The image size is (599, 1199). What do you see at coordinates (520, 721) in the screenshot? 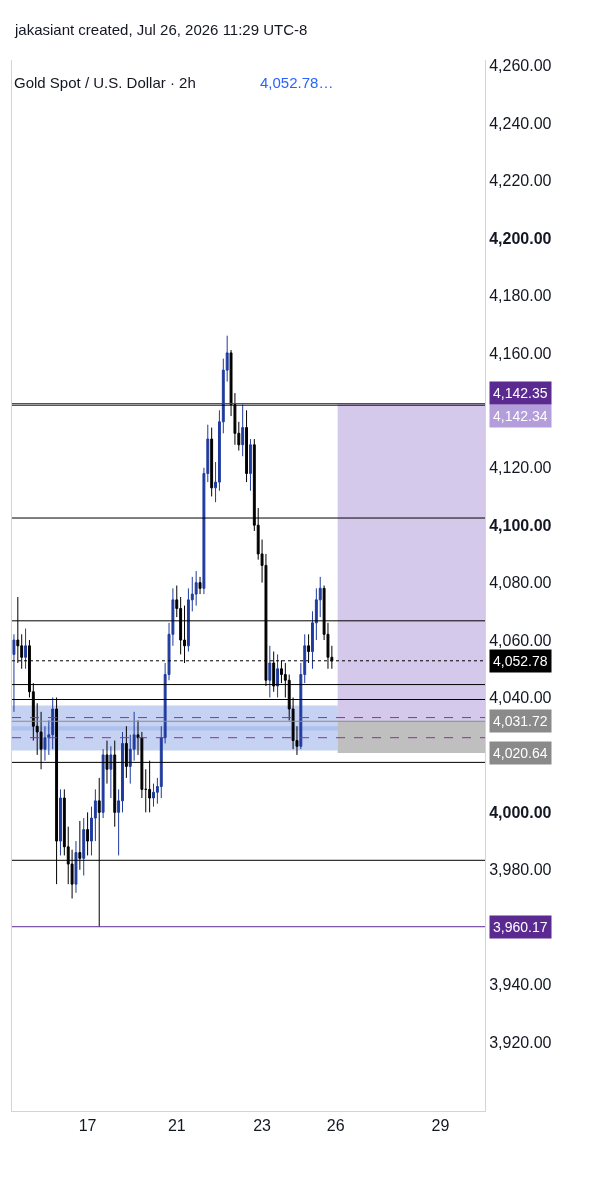
I see `ref-line-label: 4,031.72` at bounding box center [520, 721].